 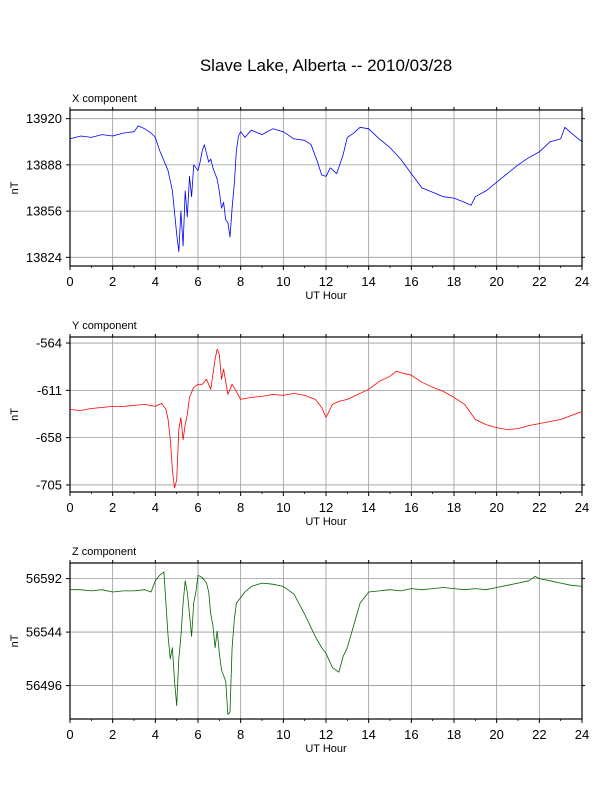 What do you see at coordinates (104, 552) in the screenshot?
I see `panel-title-z: Z component` at bounding box center [104, 552].